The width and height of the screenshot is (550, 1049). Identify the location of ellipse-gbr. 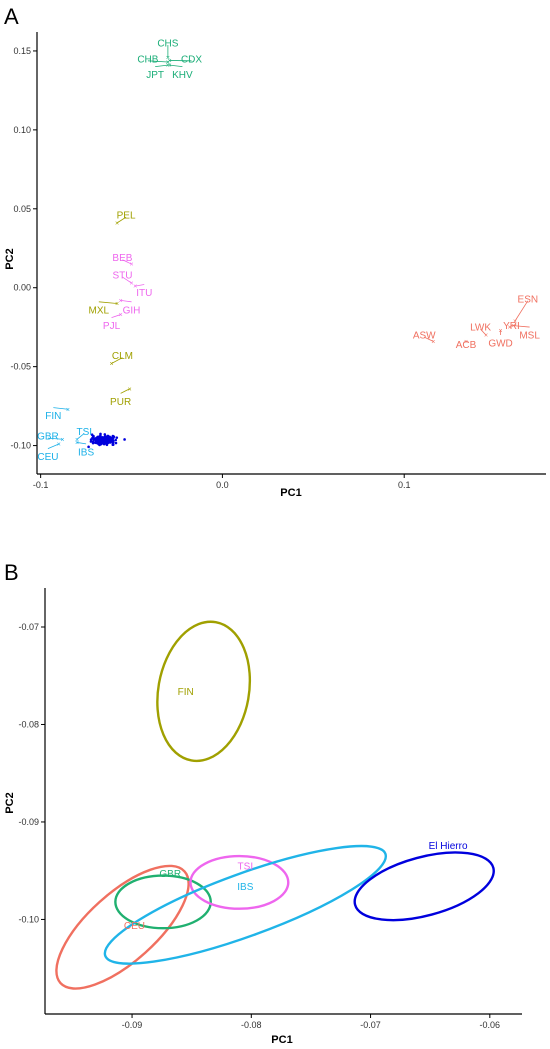
(163, 902).